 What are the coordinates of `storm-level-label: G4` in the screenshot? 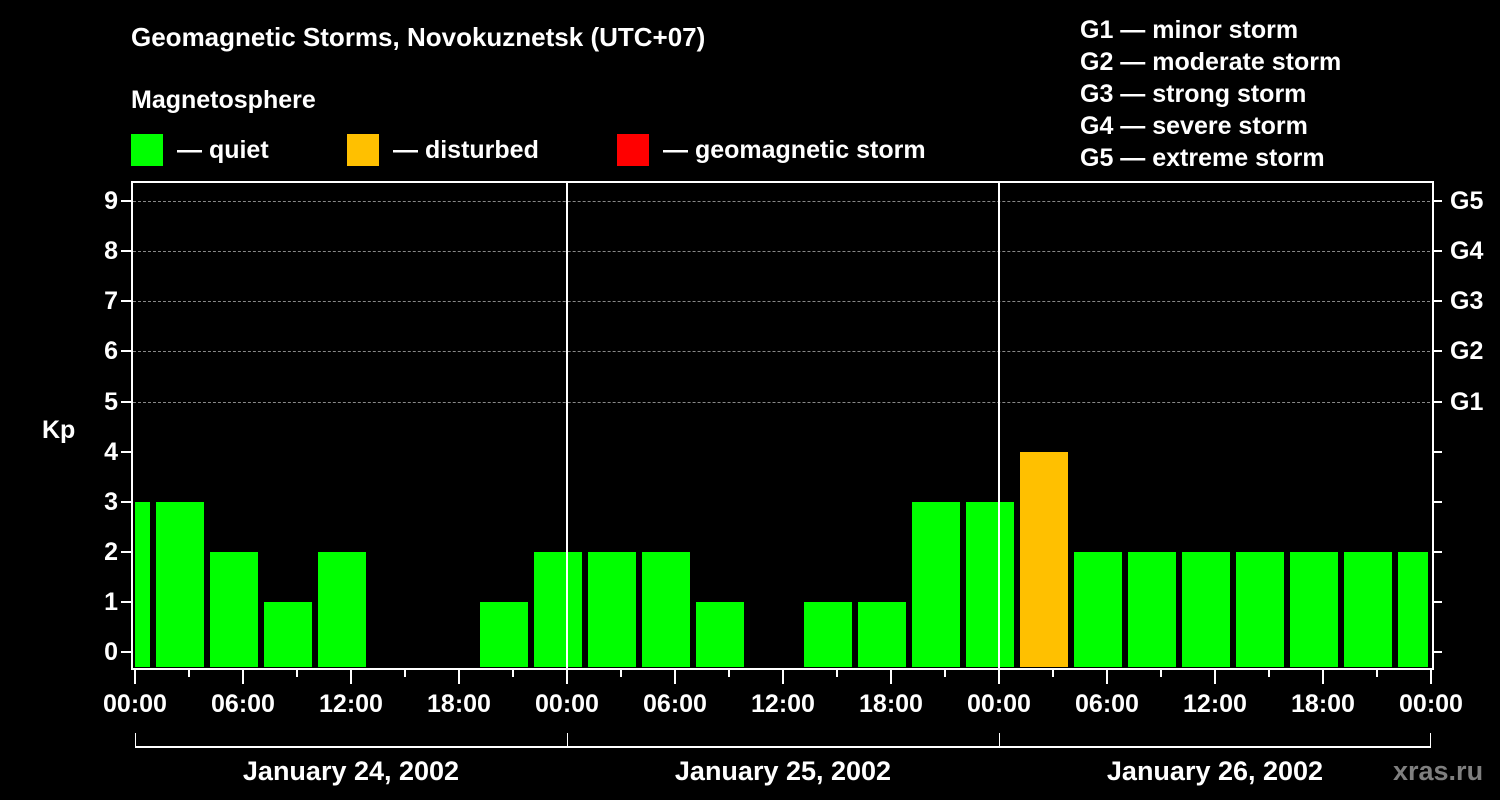 It's located at (1467, 251).